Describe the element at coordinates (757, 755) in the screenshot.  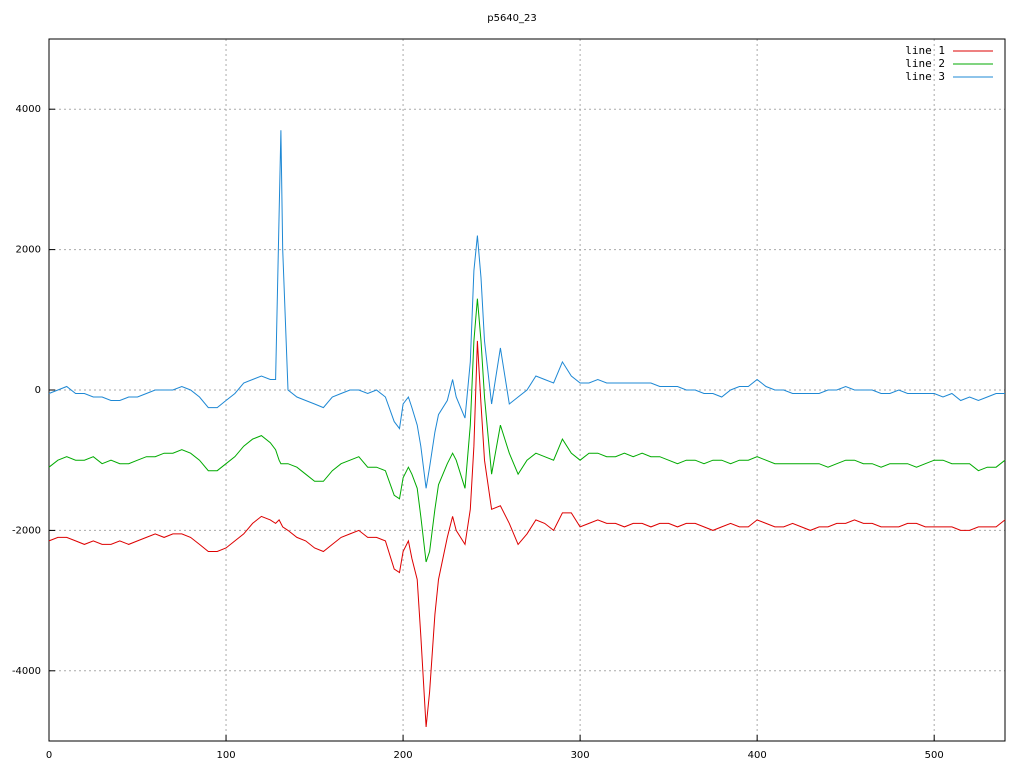
I see `x-tick-label: 400` at that location.